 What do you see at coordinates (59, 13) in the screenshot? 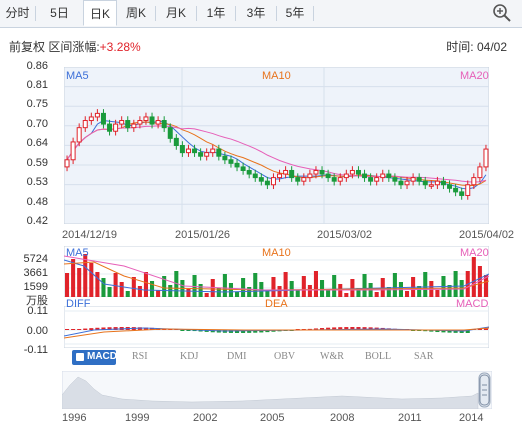
I see `tab-5day: 5日` at bounding box center [59, 13].